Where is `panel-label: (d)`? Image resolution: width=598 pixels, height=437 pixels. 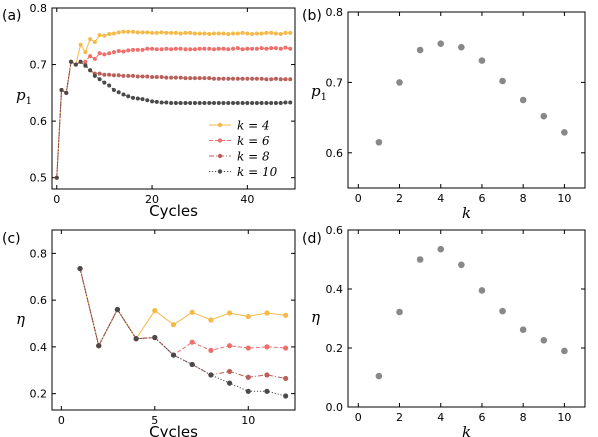 panel-label: (d) is located at coordinates (312, 239).